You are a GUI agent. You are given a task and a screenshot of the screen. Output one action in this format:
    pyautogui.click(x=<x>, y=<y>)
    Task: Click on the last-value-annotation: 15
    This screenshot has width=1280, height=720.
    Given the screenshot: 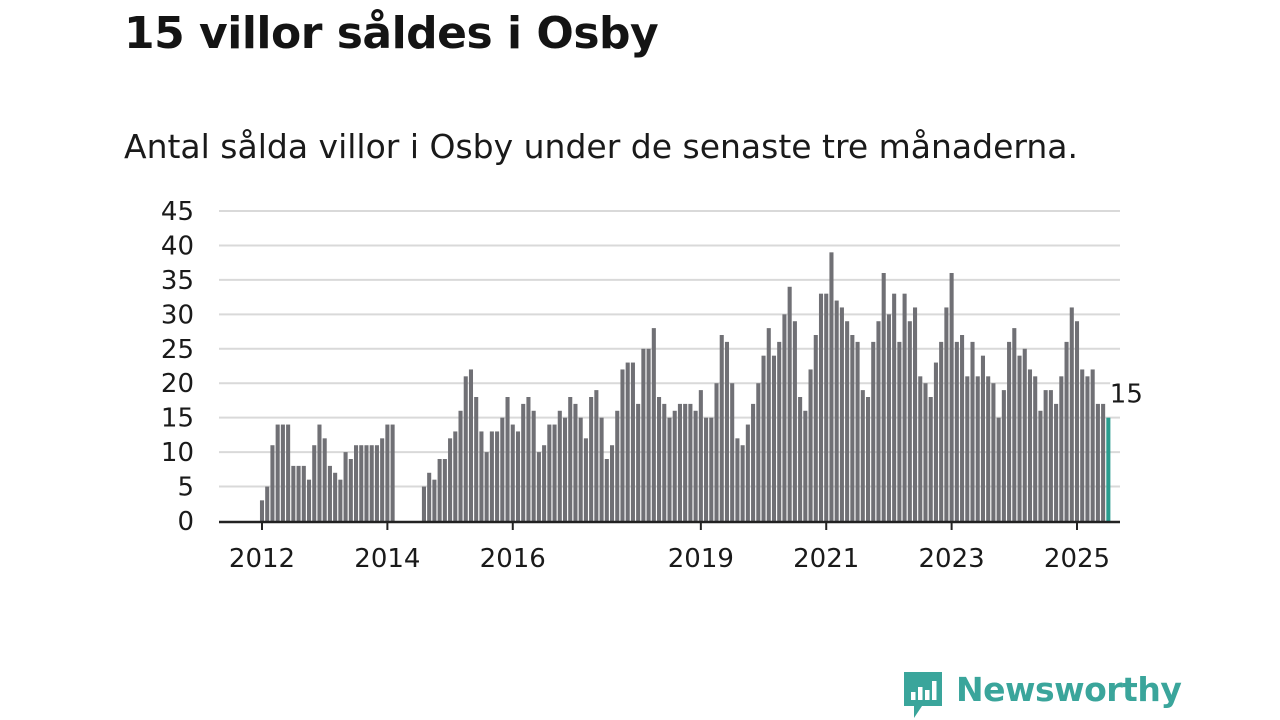 What is the action you would take?
    pyautogui.click(x=1126, y=394)
    